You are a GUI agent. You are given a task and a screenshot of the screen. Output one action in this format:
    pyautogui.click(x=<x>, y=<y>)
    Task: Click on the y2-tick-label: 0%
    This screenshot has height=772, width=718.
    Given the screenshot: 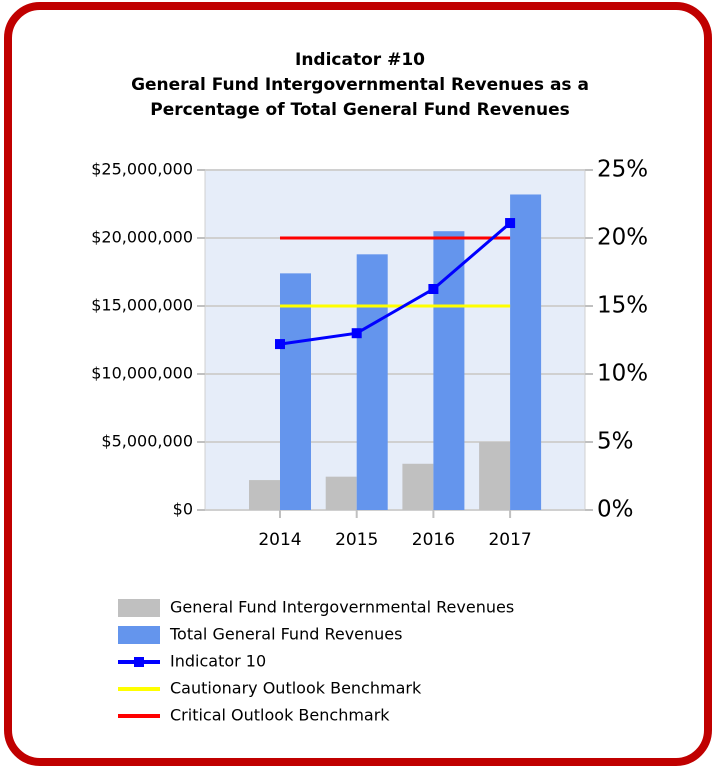 What is the action you would take?
    pyautogui.click(x=615, y=510)
    